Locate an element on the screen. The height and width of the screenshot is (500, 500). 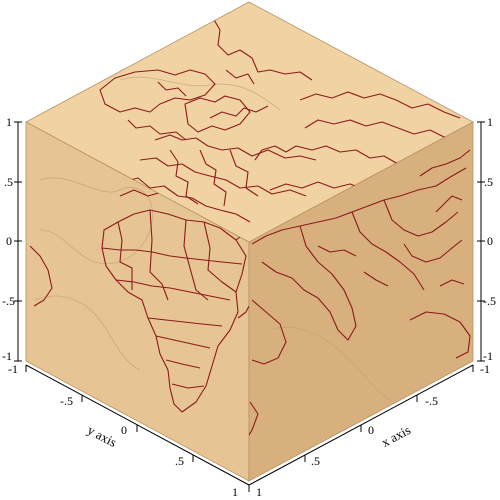
y-tick: 1 is located at coordinates (235, 492).